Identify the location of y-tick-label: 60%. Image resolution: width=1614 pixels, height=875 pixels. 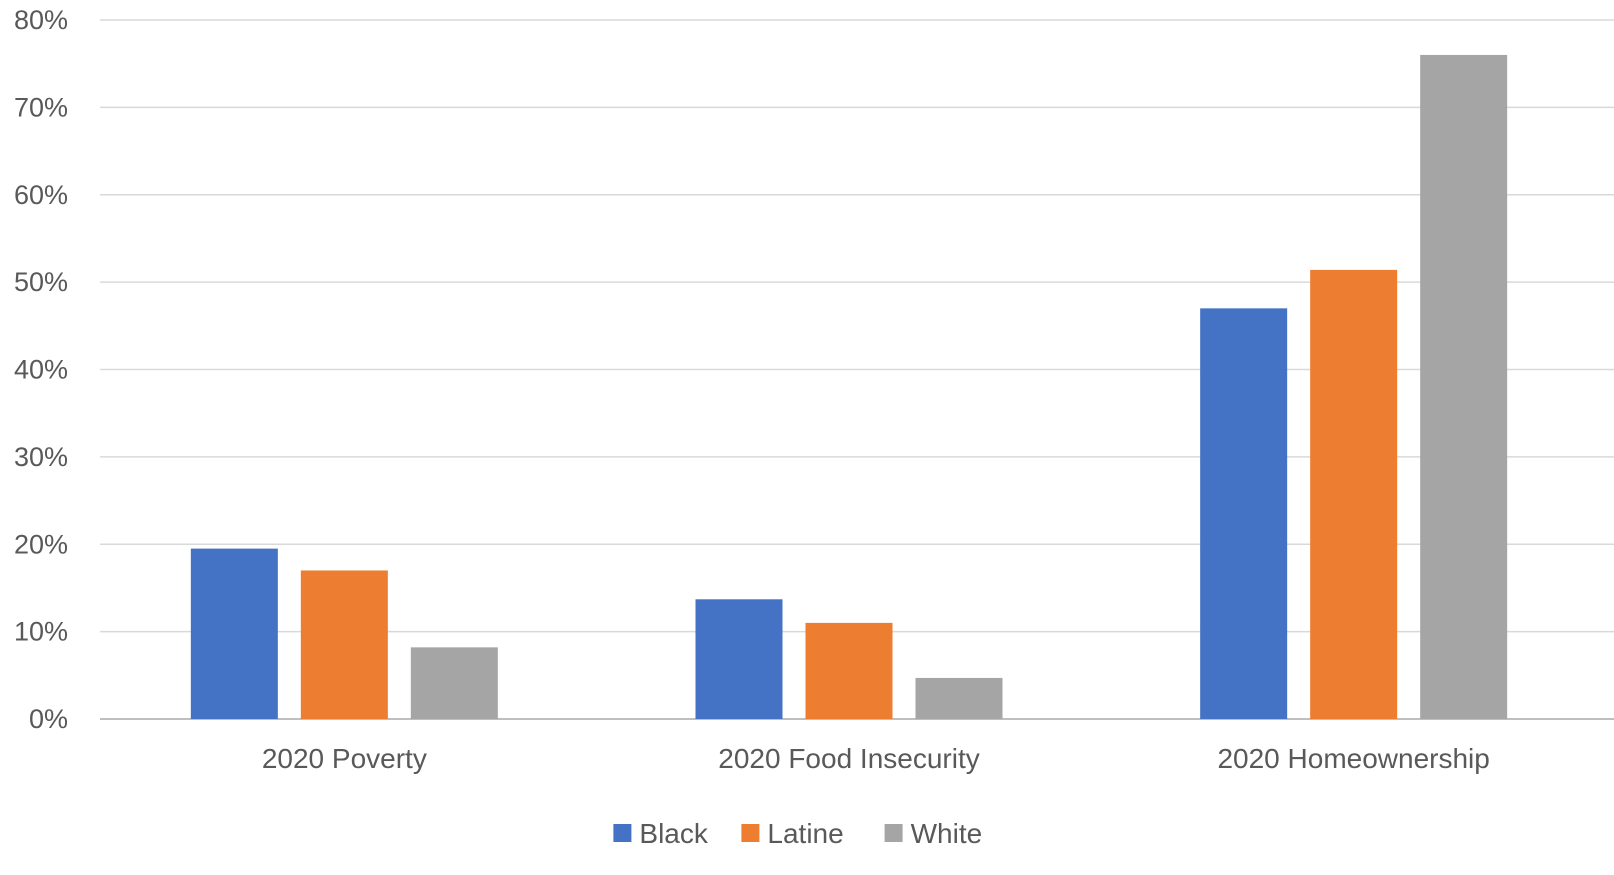
(41, 195).